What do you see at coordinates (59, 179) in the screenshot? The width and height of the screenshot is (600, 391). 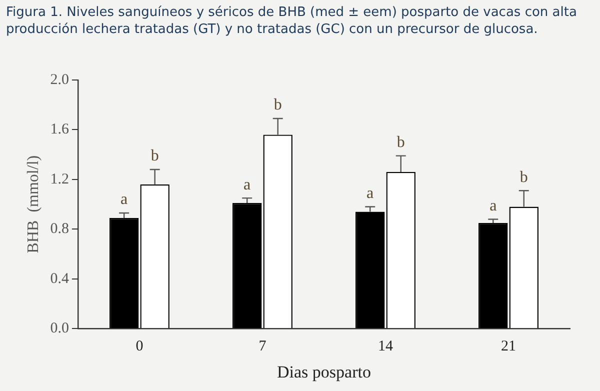 I see `y-tick-label: 1.2` at bounding box center [59, 179].